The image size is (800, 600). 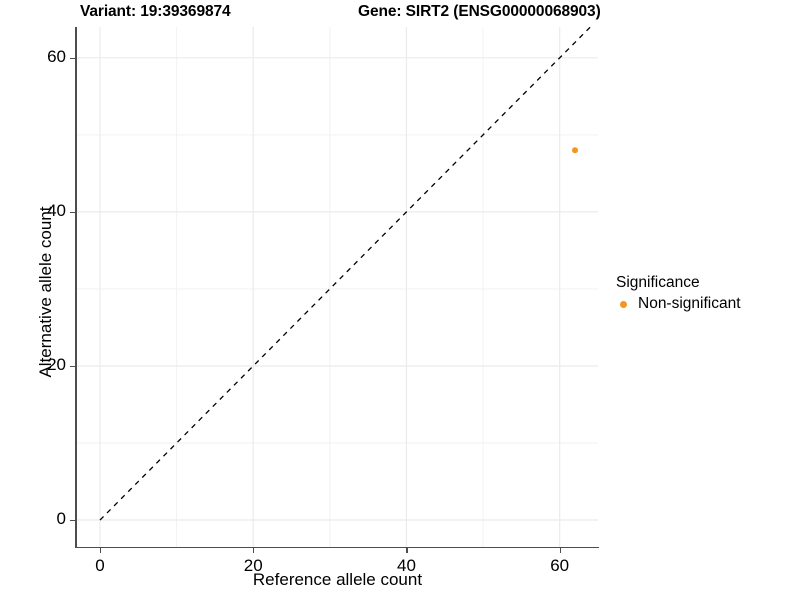 I want to click on legend-item: Non-significant, so click(x=706, y=304).